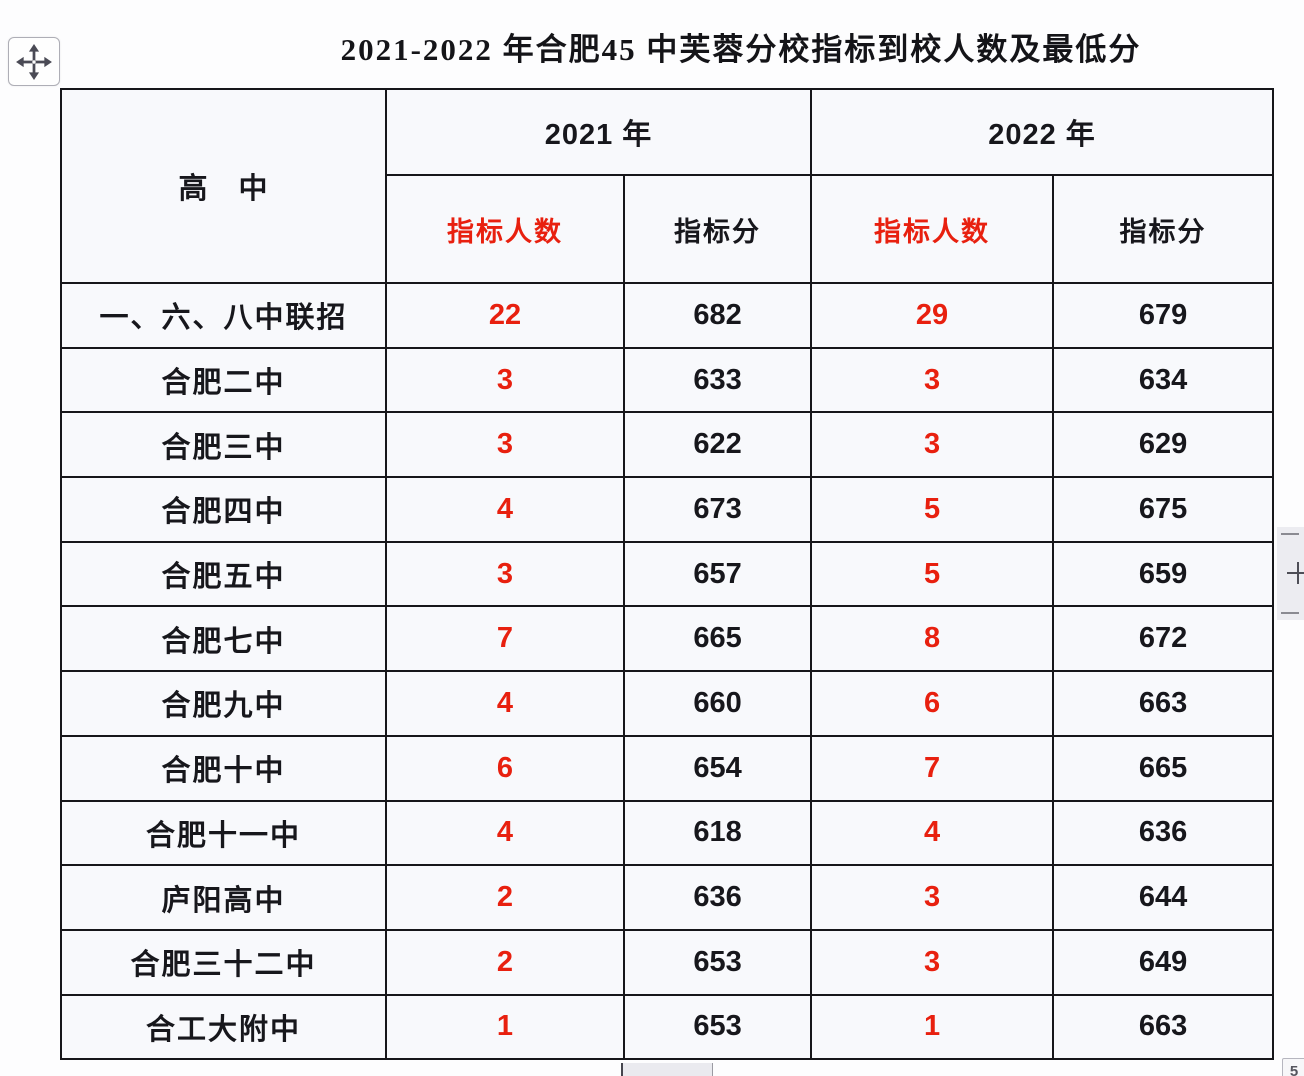 This screenshot has height=1076, width=1304. What do you see at coordinates (223, 445) in the screenshot?
I see `school-cell: 合肥三中` at bounding box center [223, 445].